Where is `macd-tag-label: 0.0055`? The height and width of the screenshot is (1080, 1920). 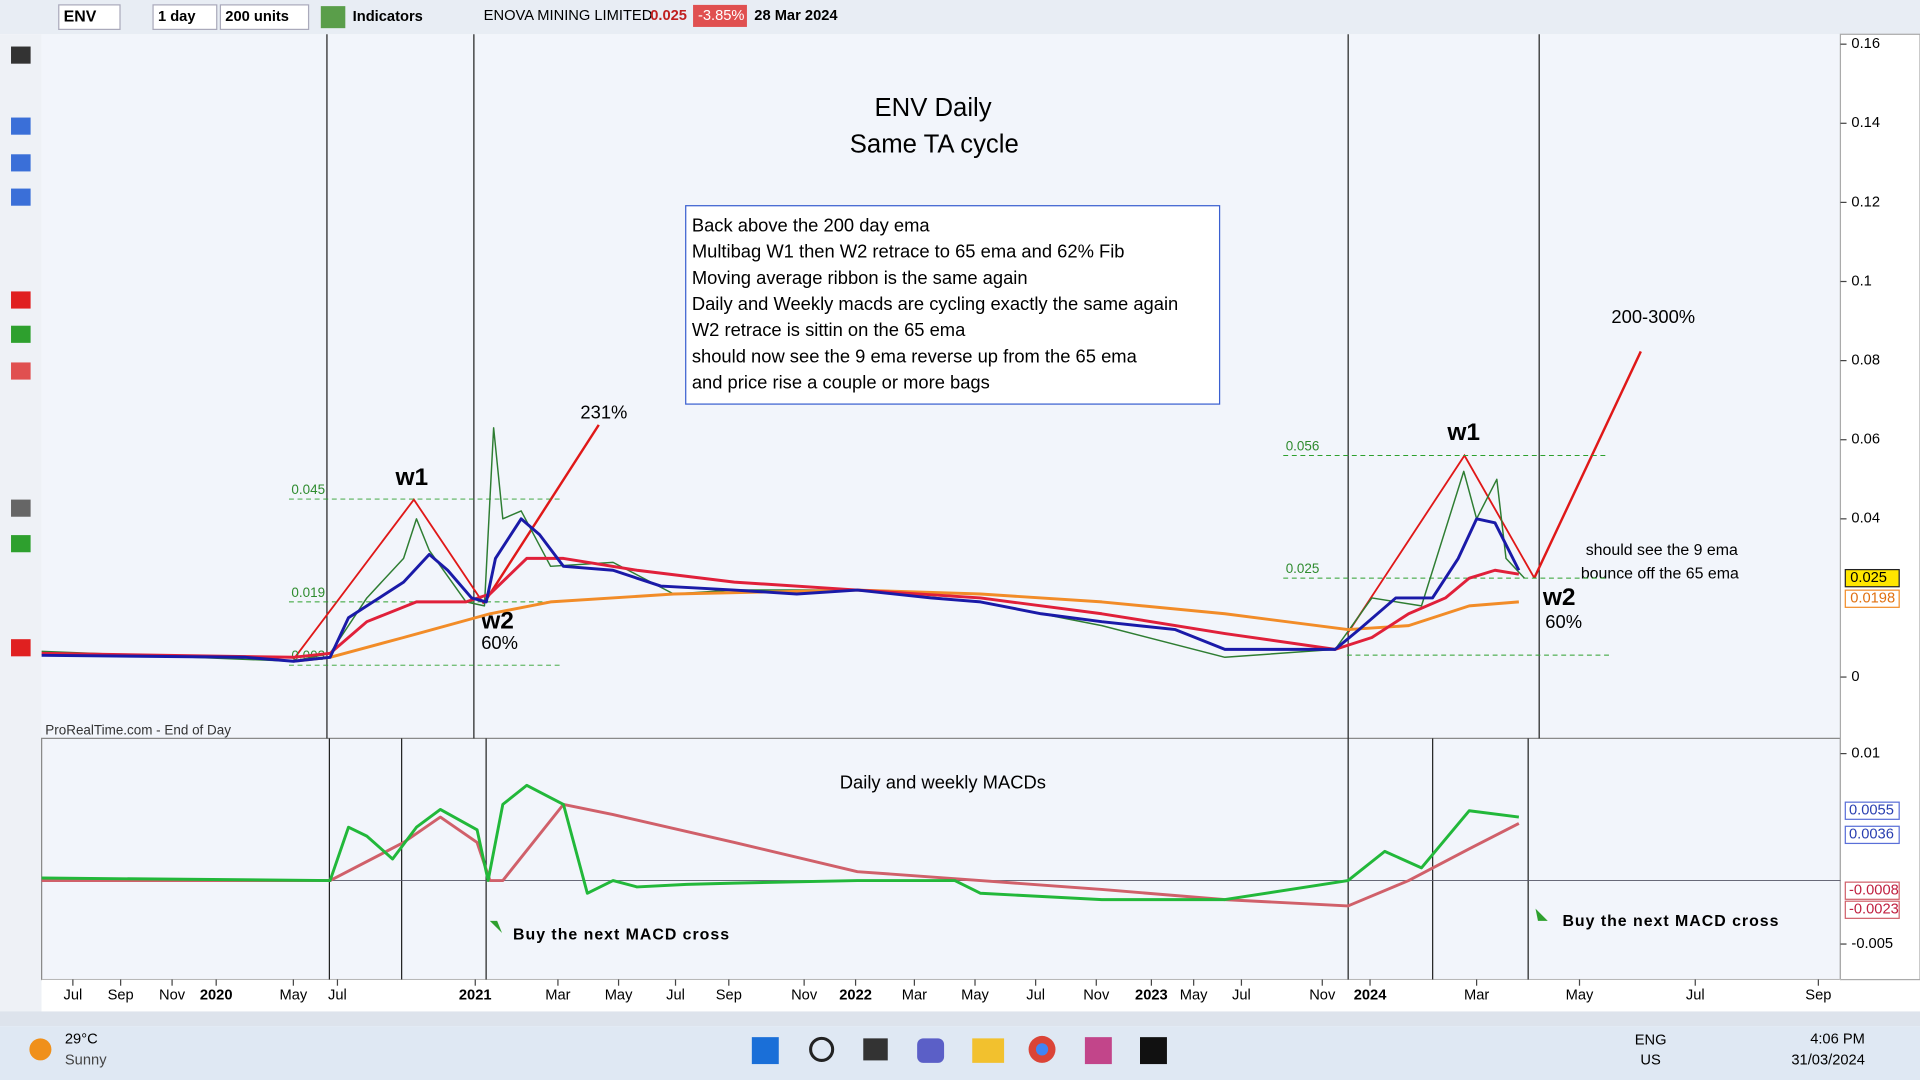 macd-tag-label: 0.0055 is located at coordinates (1871, 811).